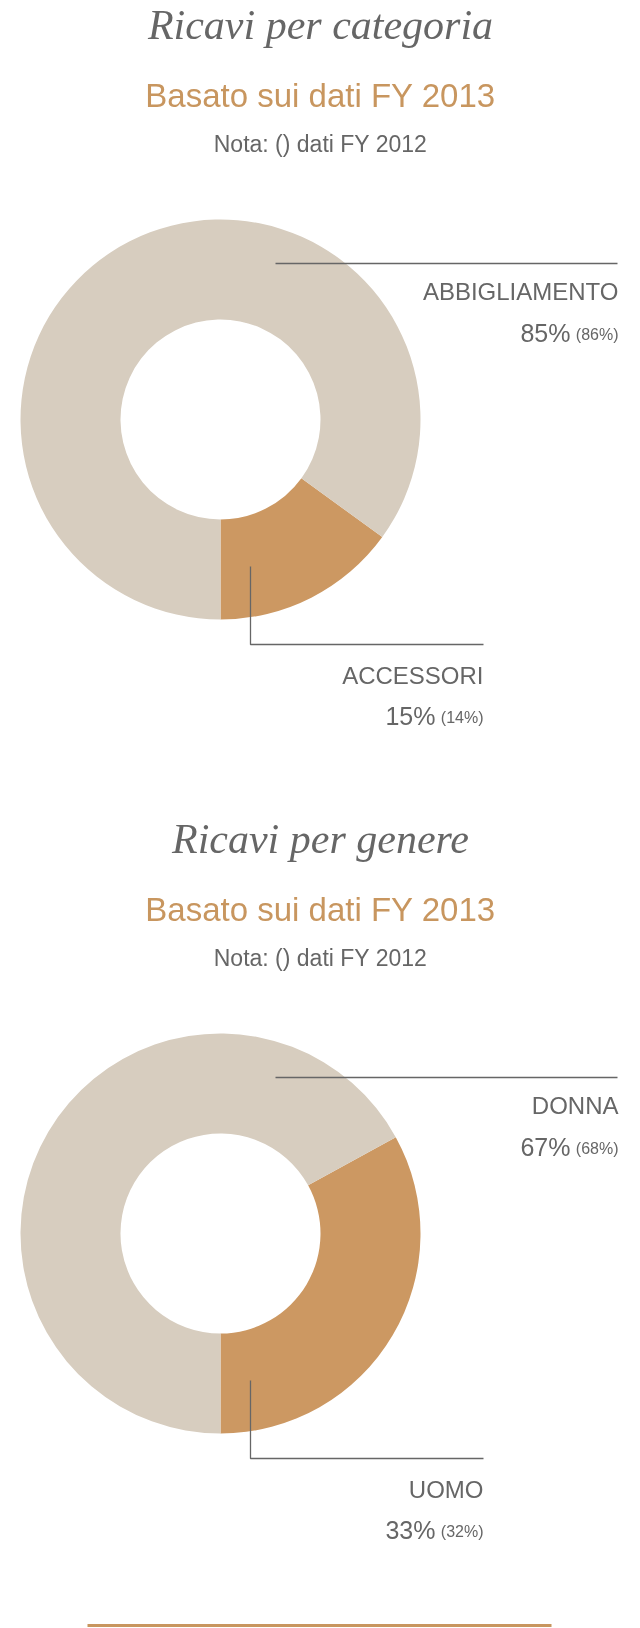 This screenshot has height=1628, width=640. Describe the element at coordinates (413, 675) in the screenshot. I see `slice-label: ACCESSORI` at that location.